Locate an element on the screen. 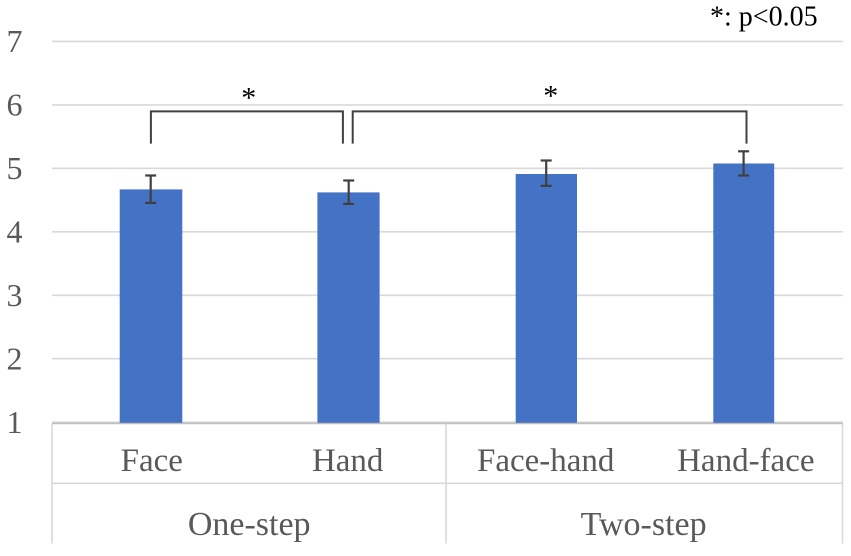  svg-text: *: p<0.05 is located at coordinates (764, 17).